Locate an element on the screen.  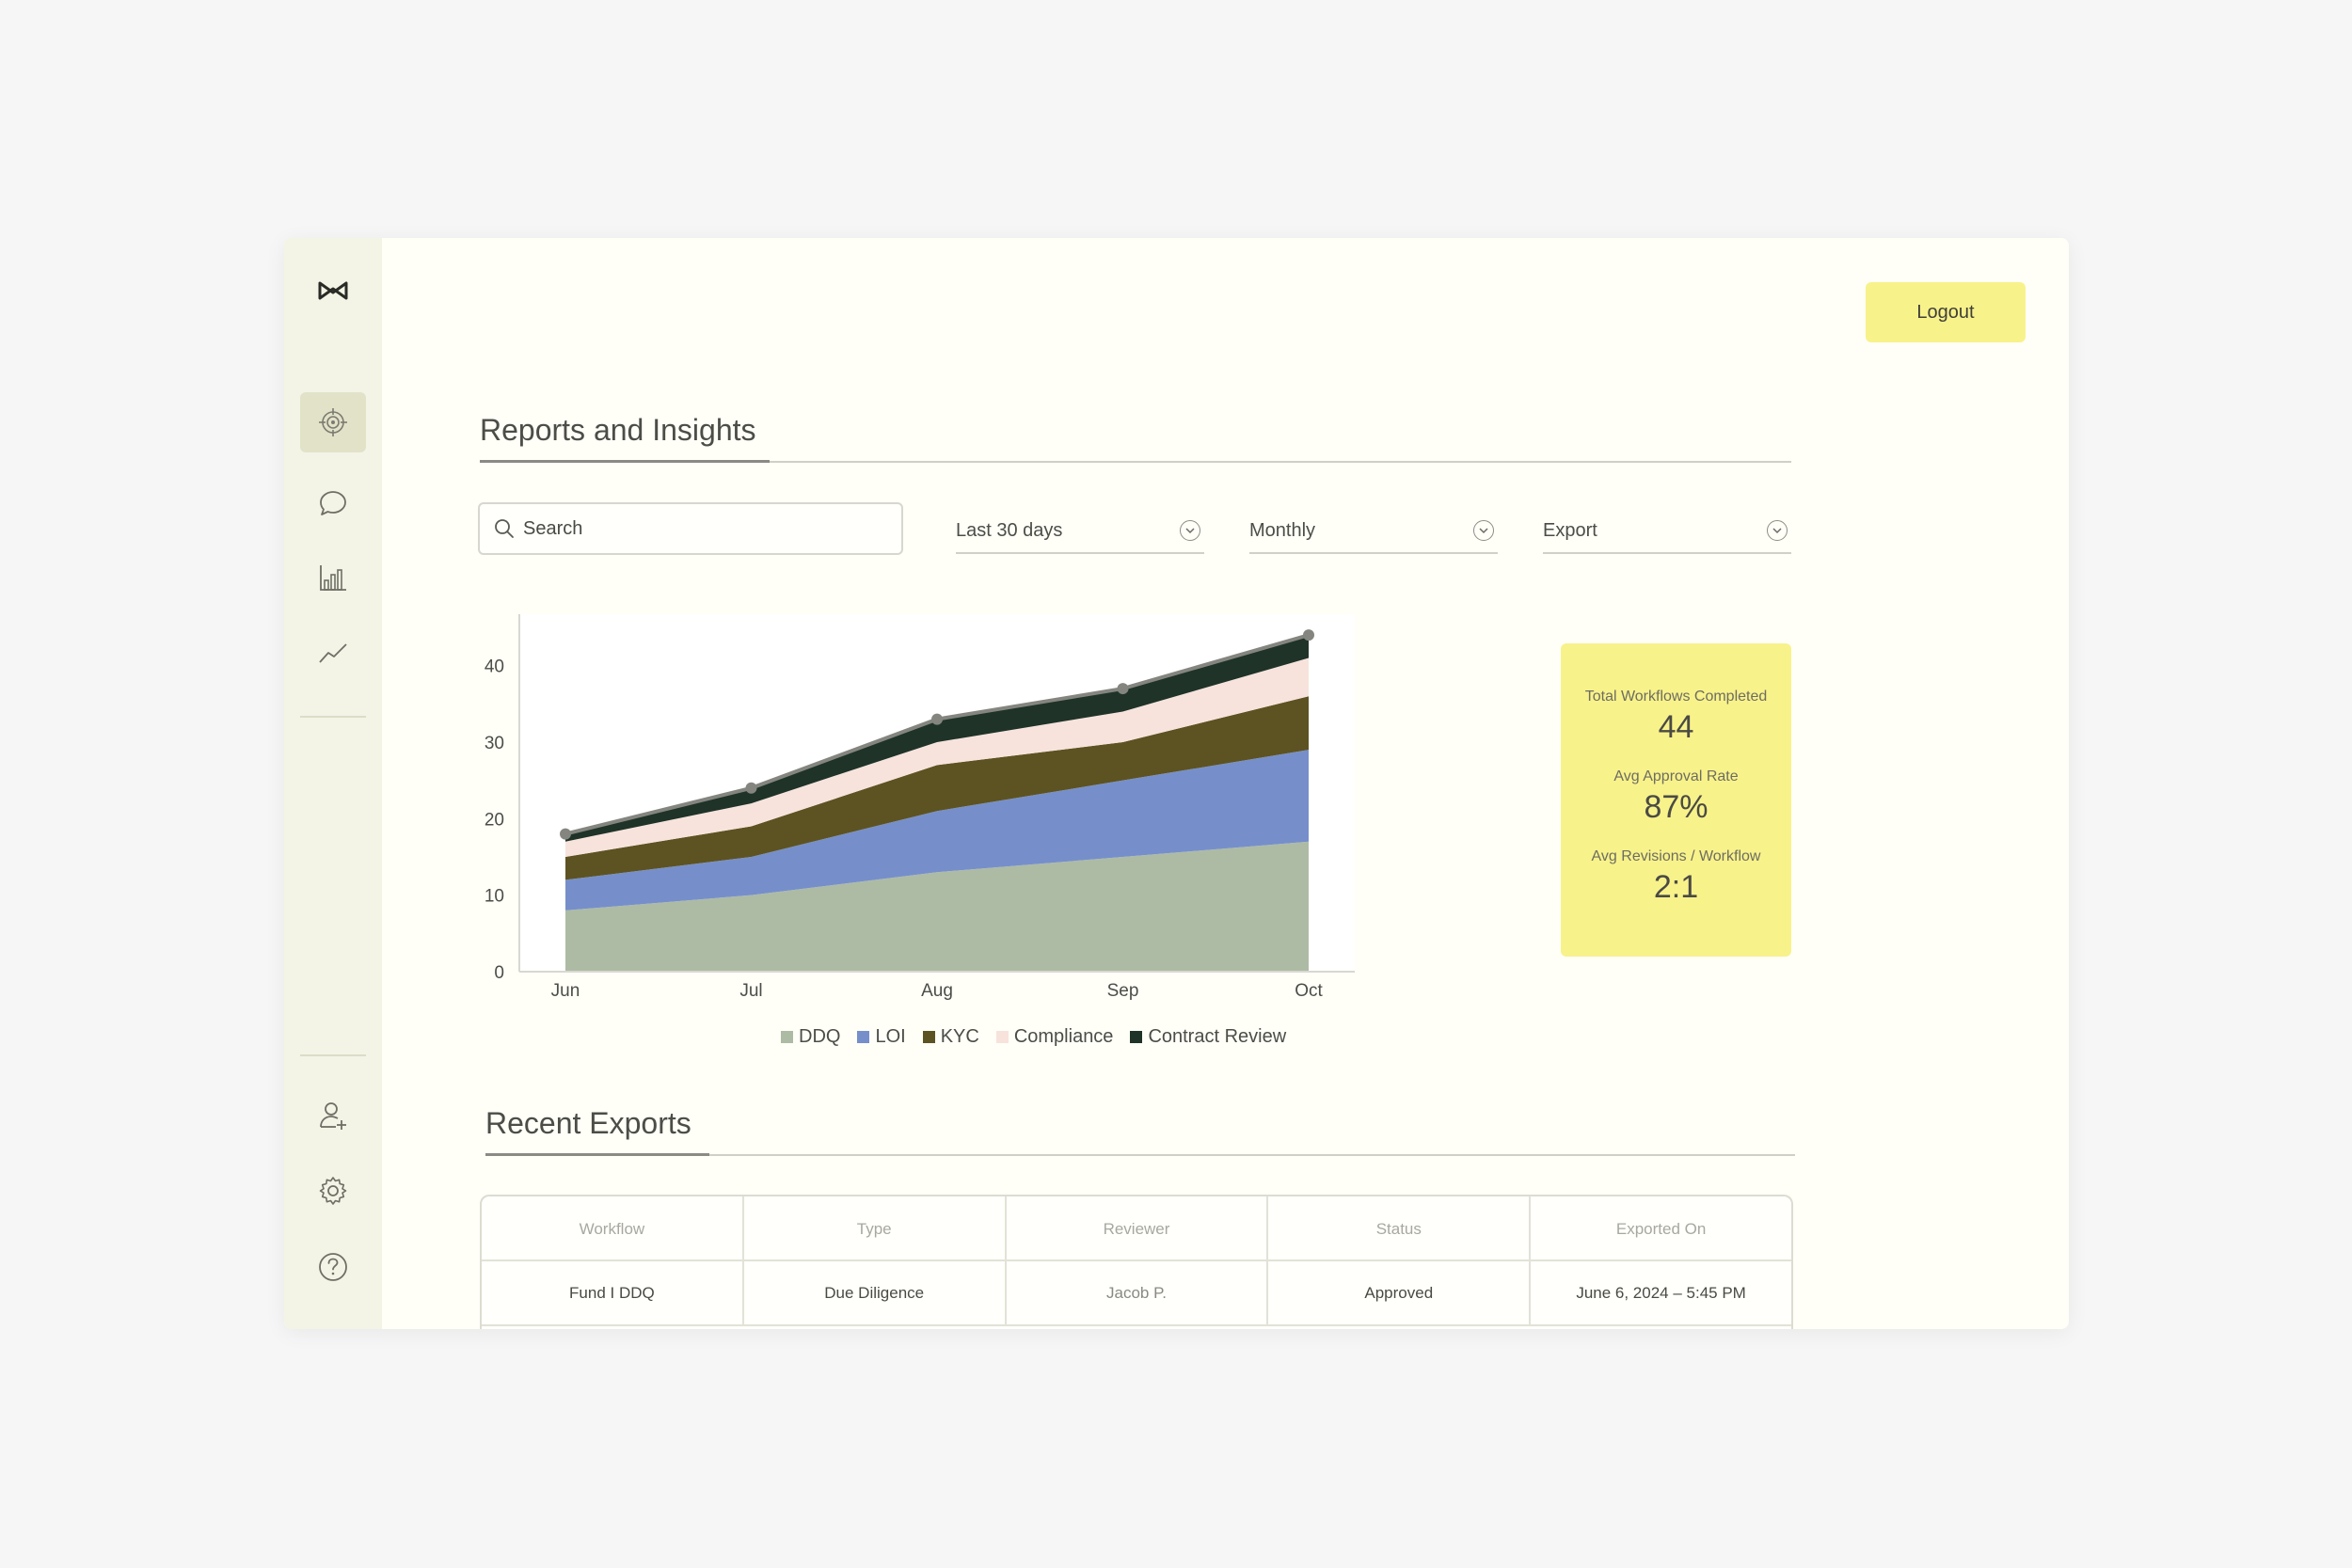
exports-underline is located at coordinates (597, 1154).